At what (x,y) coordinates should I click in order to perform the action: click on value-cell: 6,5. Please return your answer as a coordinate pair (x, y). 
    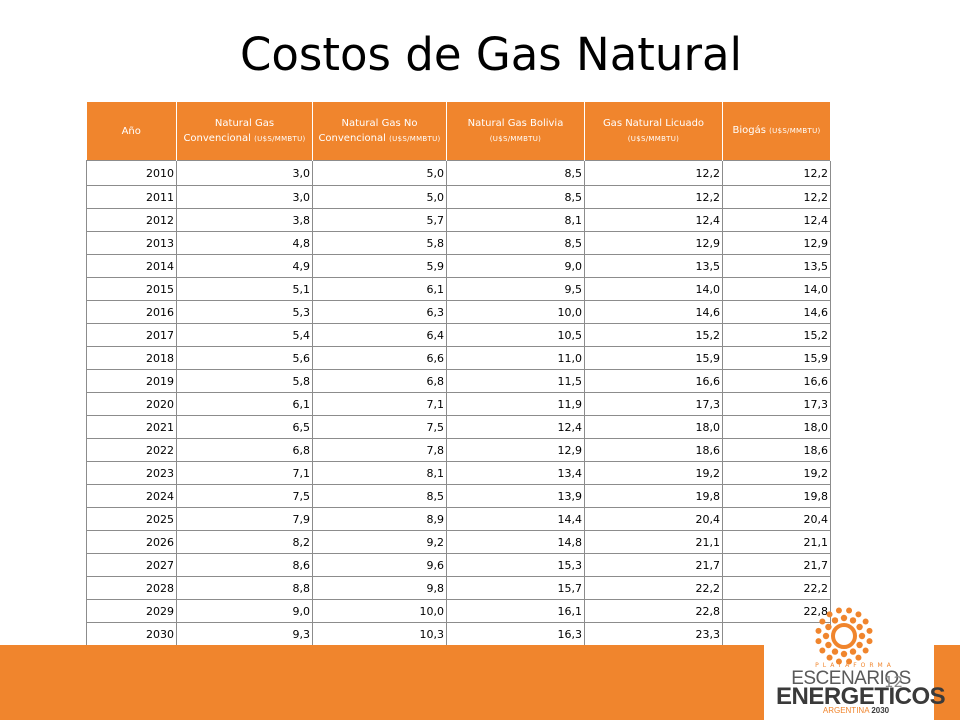
    Looking at the image, I should click on (244, 427).